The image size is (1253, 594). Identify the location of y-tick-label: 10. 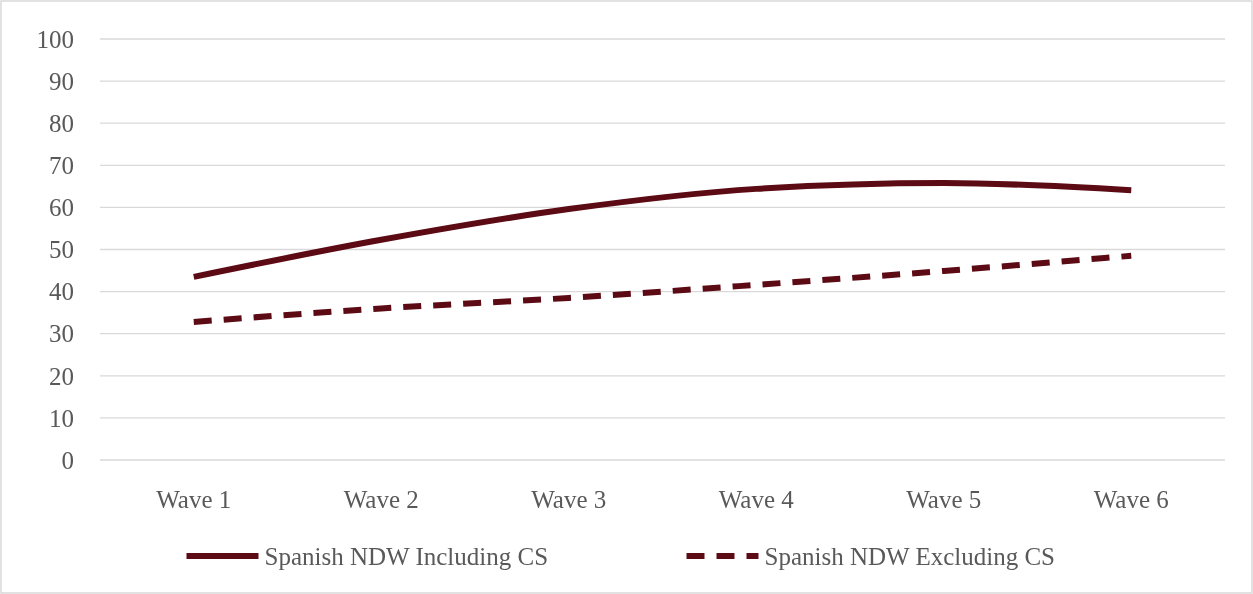
(61, 418).